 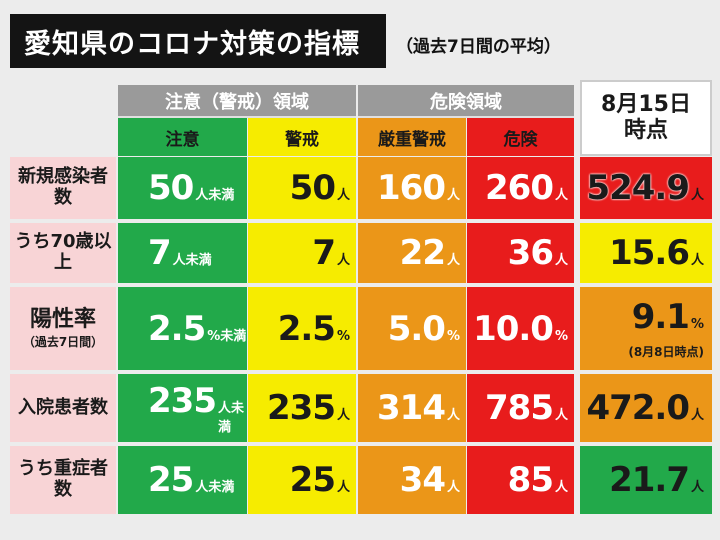 I want to click on threshold-number: 785, so click(x=519, y=408).